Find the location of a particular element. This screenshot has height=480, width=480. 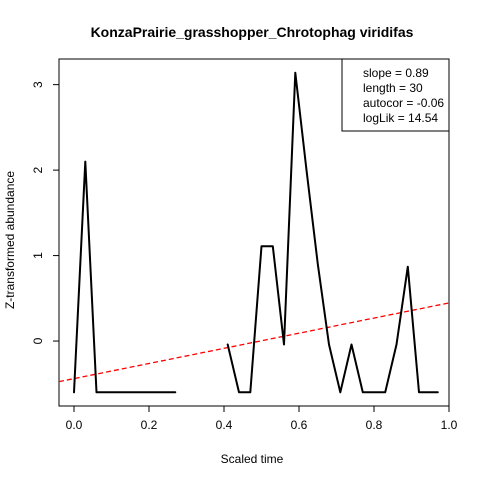

trend-line is located at coordinates (254, 342).